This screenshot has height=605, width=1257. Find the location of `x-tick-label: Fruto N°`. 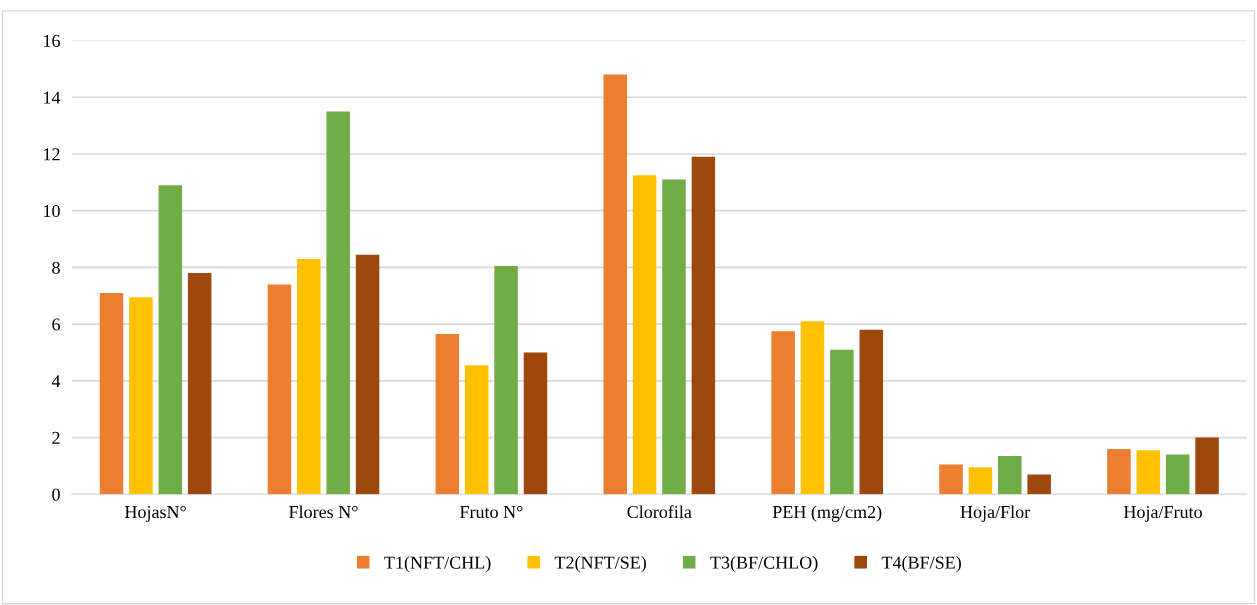

x-tick-label: Fruto N° is located at coordinates (491, 512).